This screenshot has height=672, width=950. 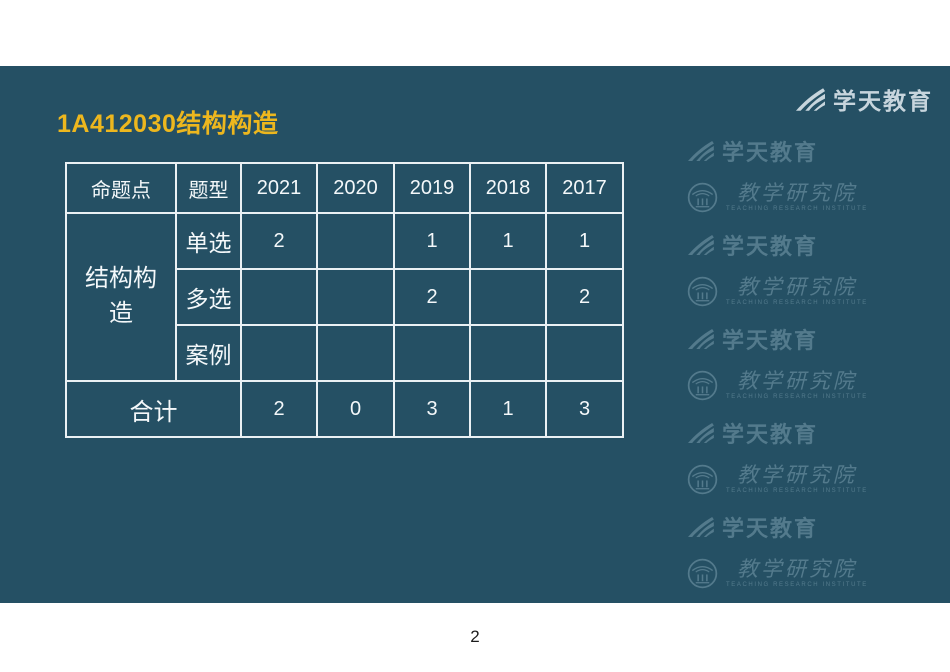 What do you see at coordinates (279, 409) in the screenshot?
I see `total-value-cell: 2` at bounding box center [279, 409].